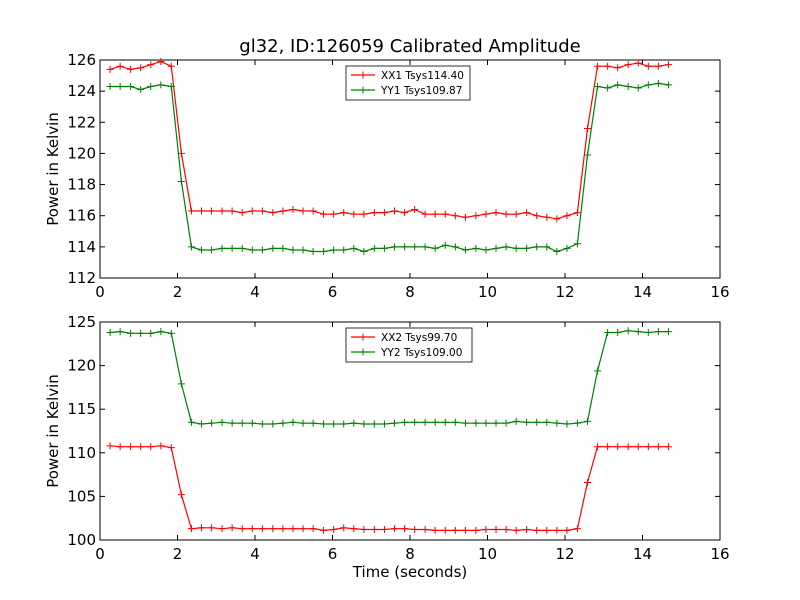  I want to click on legend-label: XX2 Tsys99.70, so click(419, 338).